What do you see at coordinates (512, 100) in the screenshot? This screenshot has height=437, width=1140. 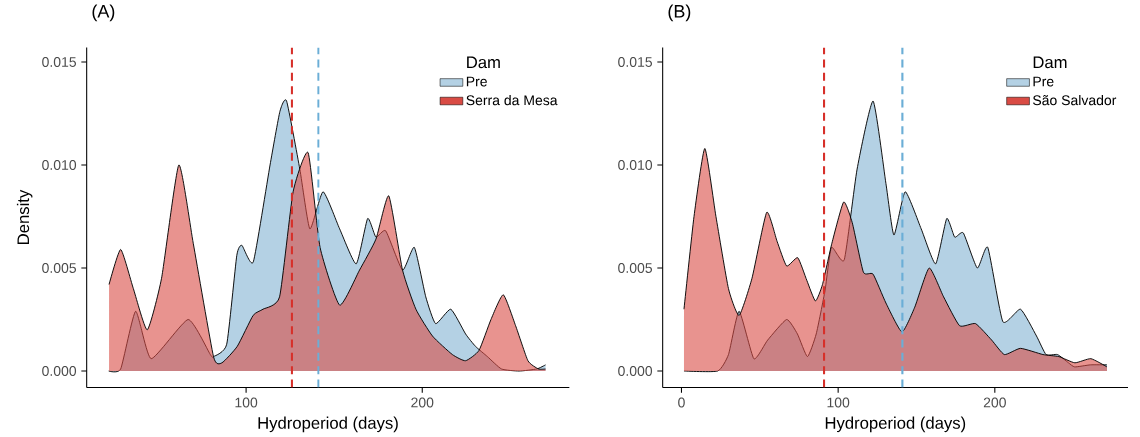 I see `legend-label: Serra da Mesa` at bounding box center [512, 100].